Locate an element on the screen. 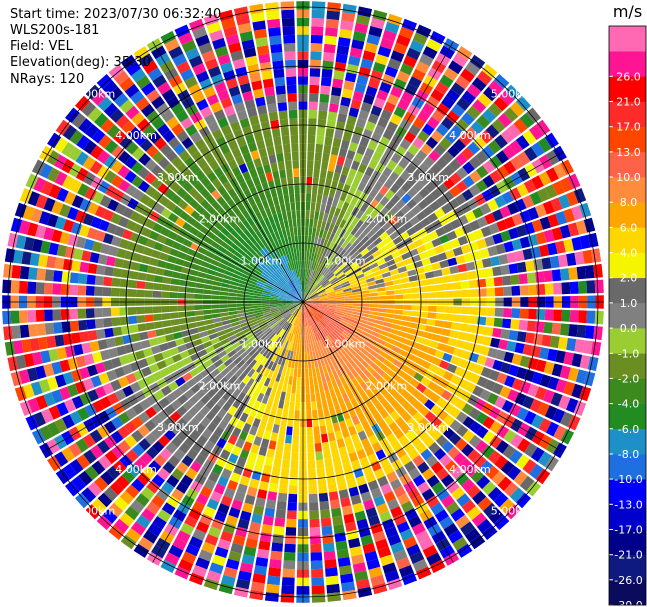 The height and width of the screenshot is (607, 647). colorbar-tick-label: 4.0 is located at coordinates (629, 253).